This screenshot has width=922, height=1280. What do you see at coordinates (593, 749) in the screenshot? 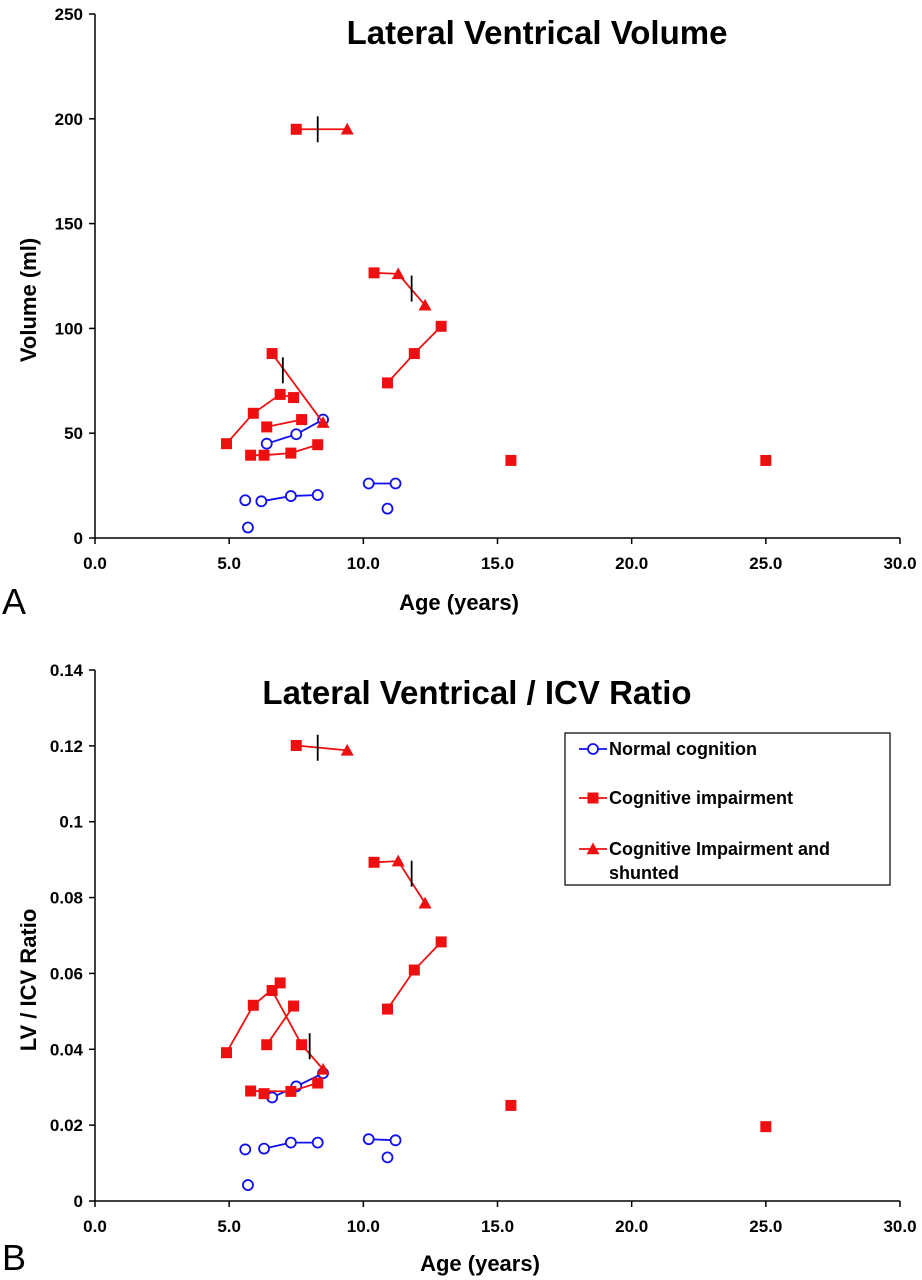
I see `legend-marker-circle` at bounding box center [593, 749].